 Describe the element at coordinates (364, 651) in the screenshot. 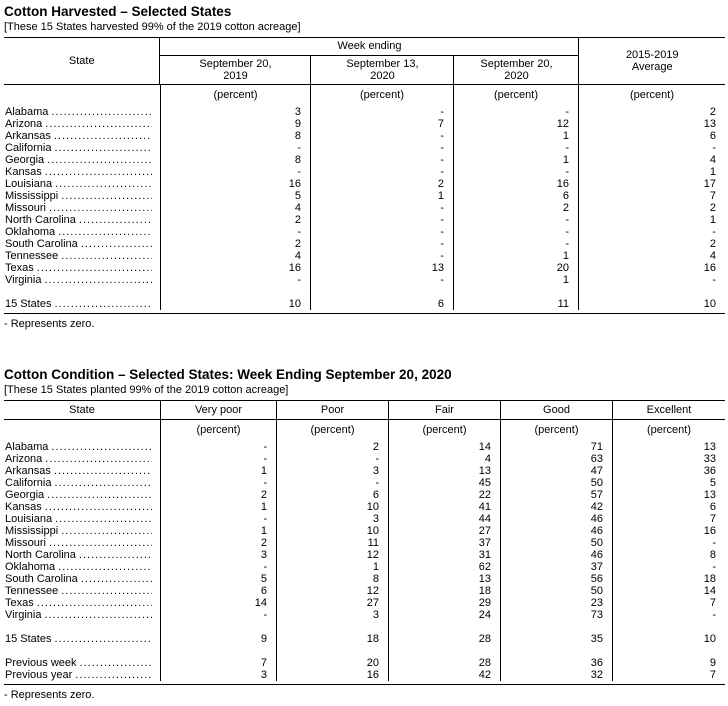

I see `spacer-row` at that location.